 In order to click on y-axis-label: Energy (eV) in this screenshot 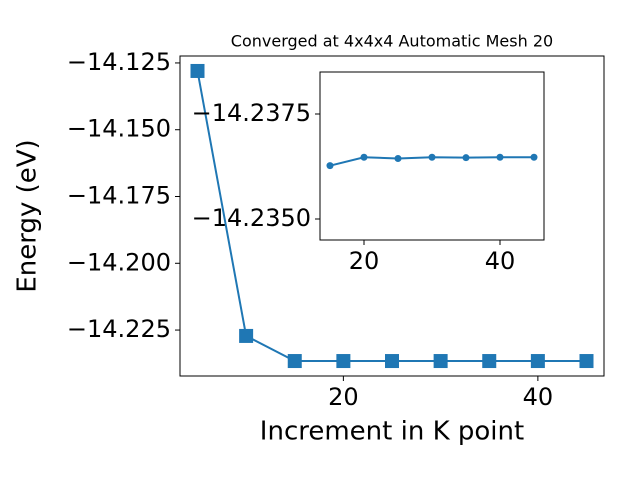, I will do `click(28, 215)`.